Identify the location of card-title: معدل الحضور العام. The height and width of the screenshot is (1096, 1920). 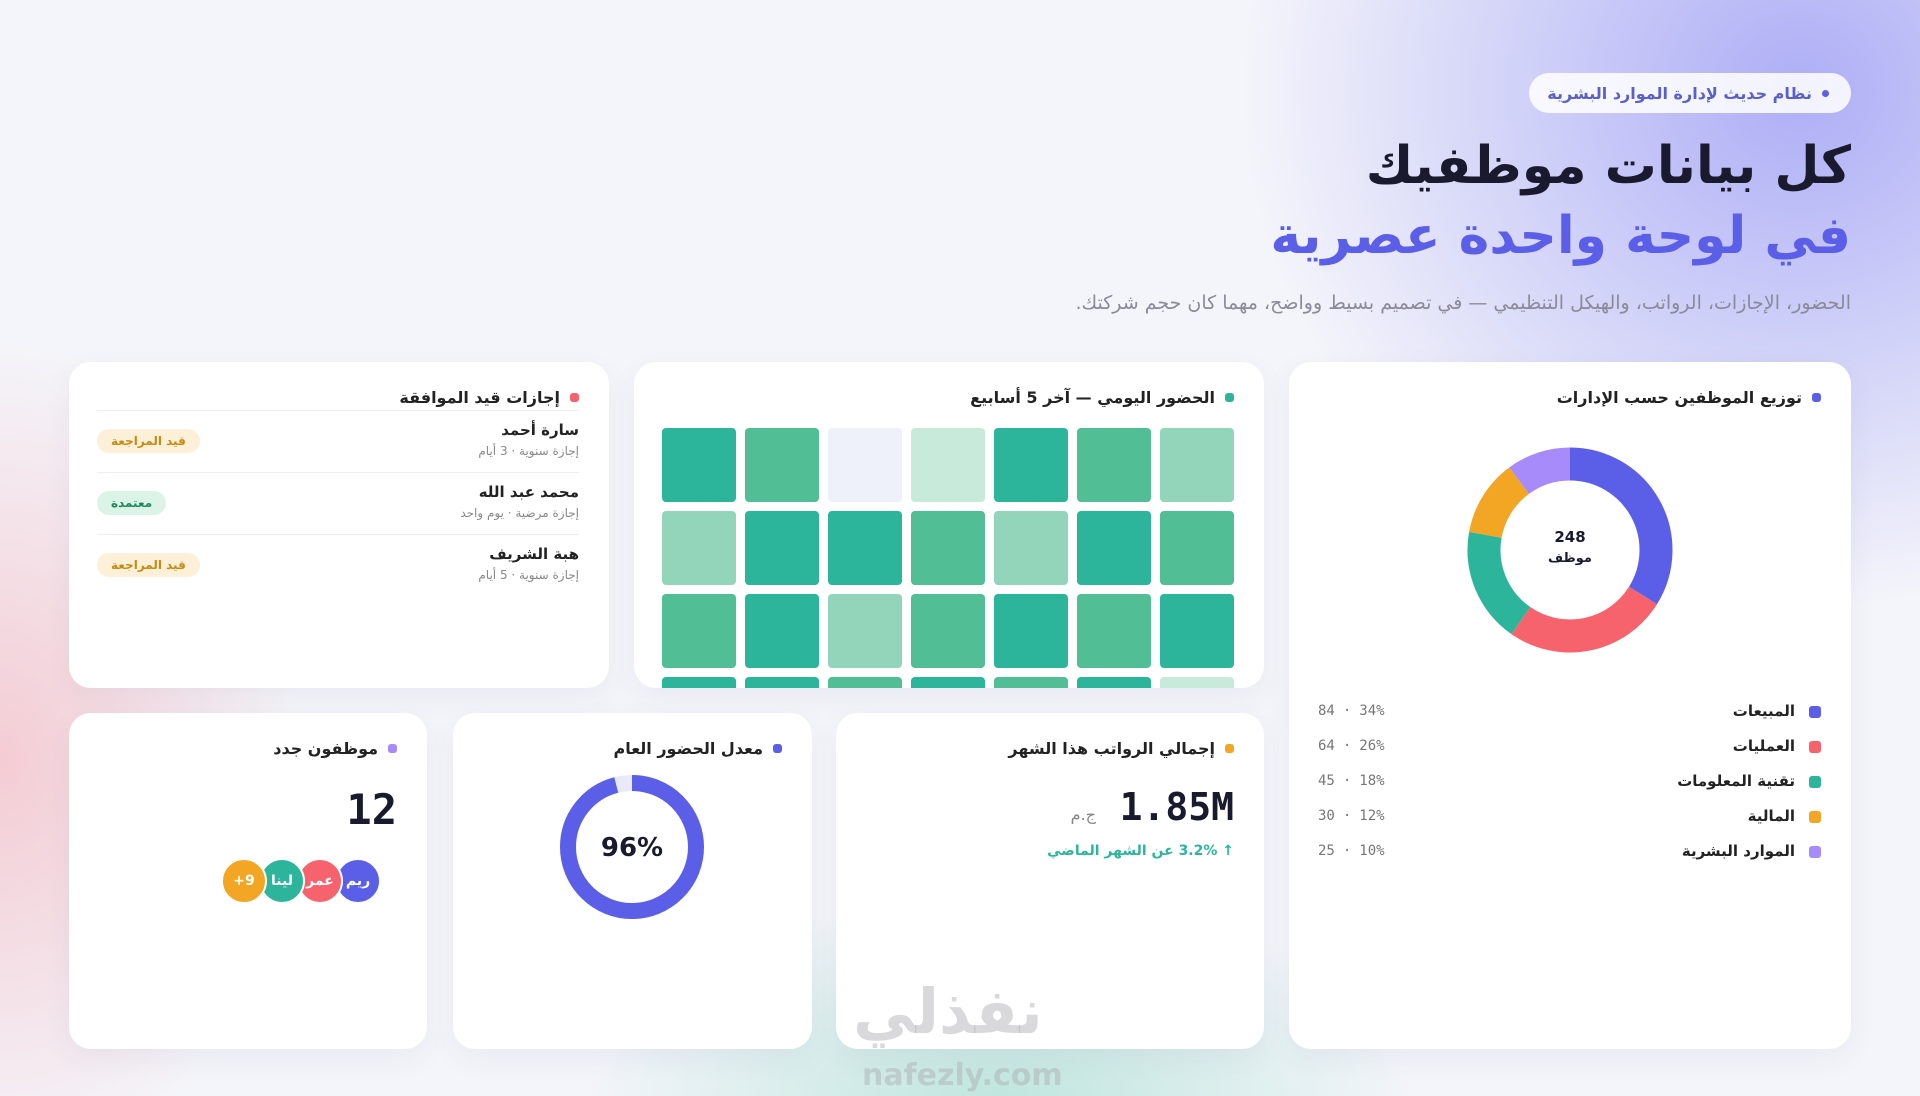
(697, 748).